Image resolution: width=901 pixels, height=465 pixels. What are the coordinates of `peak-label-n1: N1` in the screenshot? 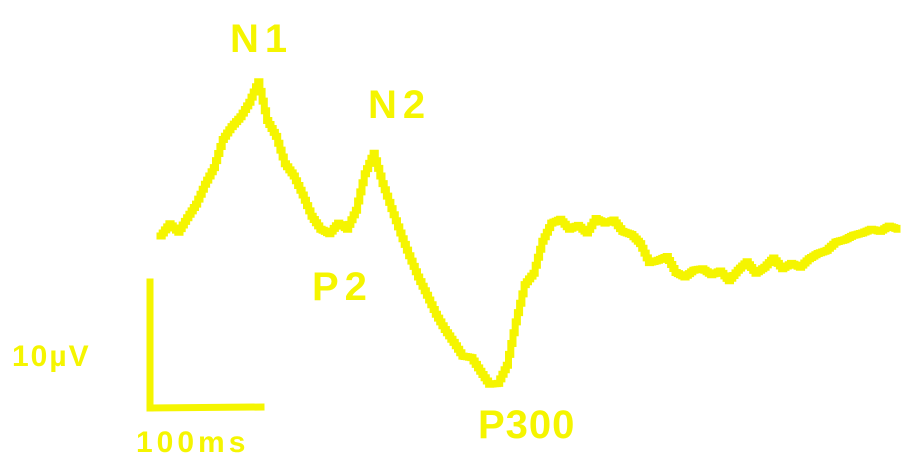 It's located at (261, 39).